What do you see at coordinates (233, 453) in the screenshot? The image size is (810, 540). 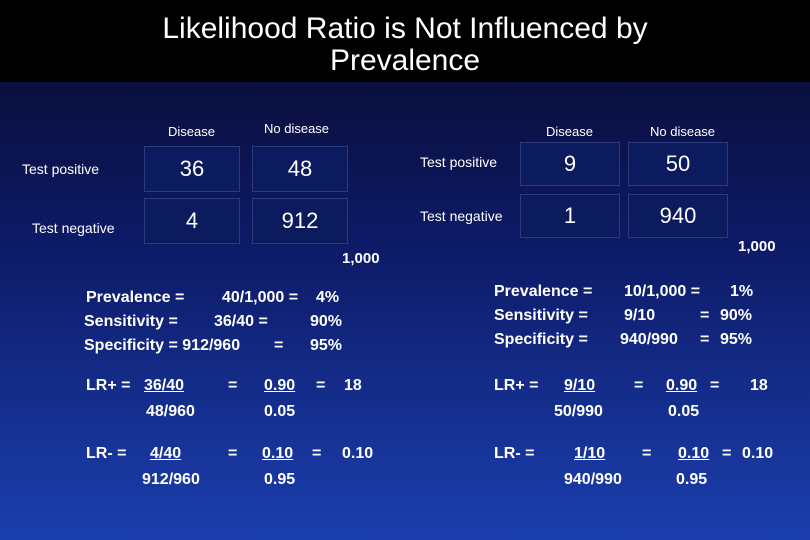 I see `left-lrminus-eq1: =` at bounding box center [233, 453].